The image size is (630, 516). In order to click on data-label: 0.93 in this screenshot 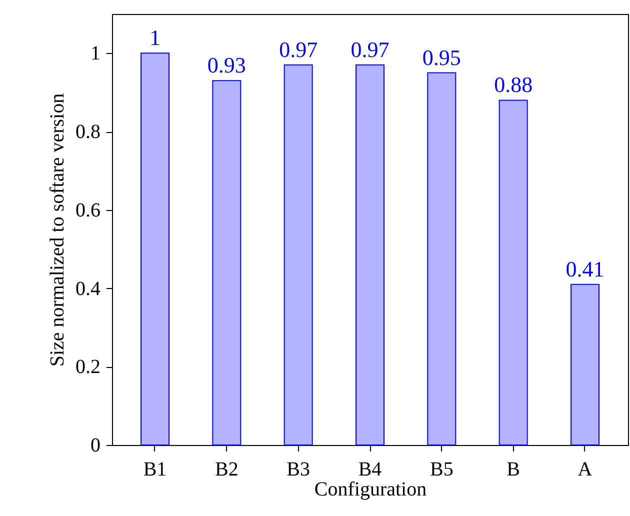, I will do `click(226, 65)`.